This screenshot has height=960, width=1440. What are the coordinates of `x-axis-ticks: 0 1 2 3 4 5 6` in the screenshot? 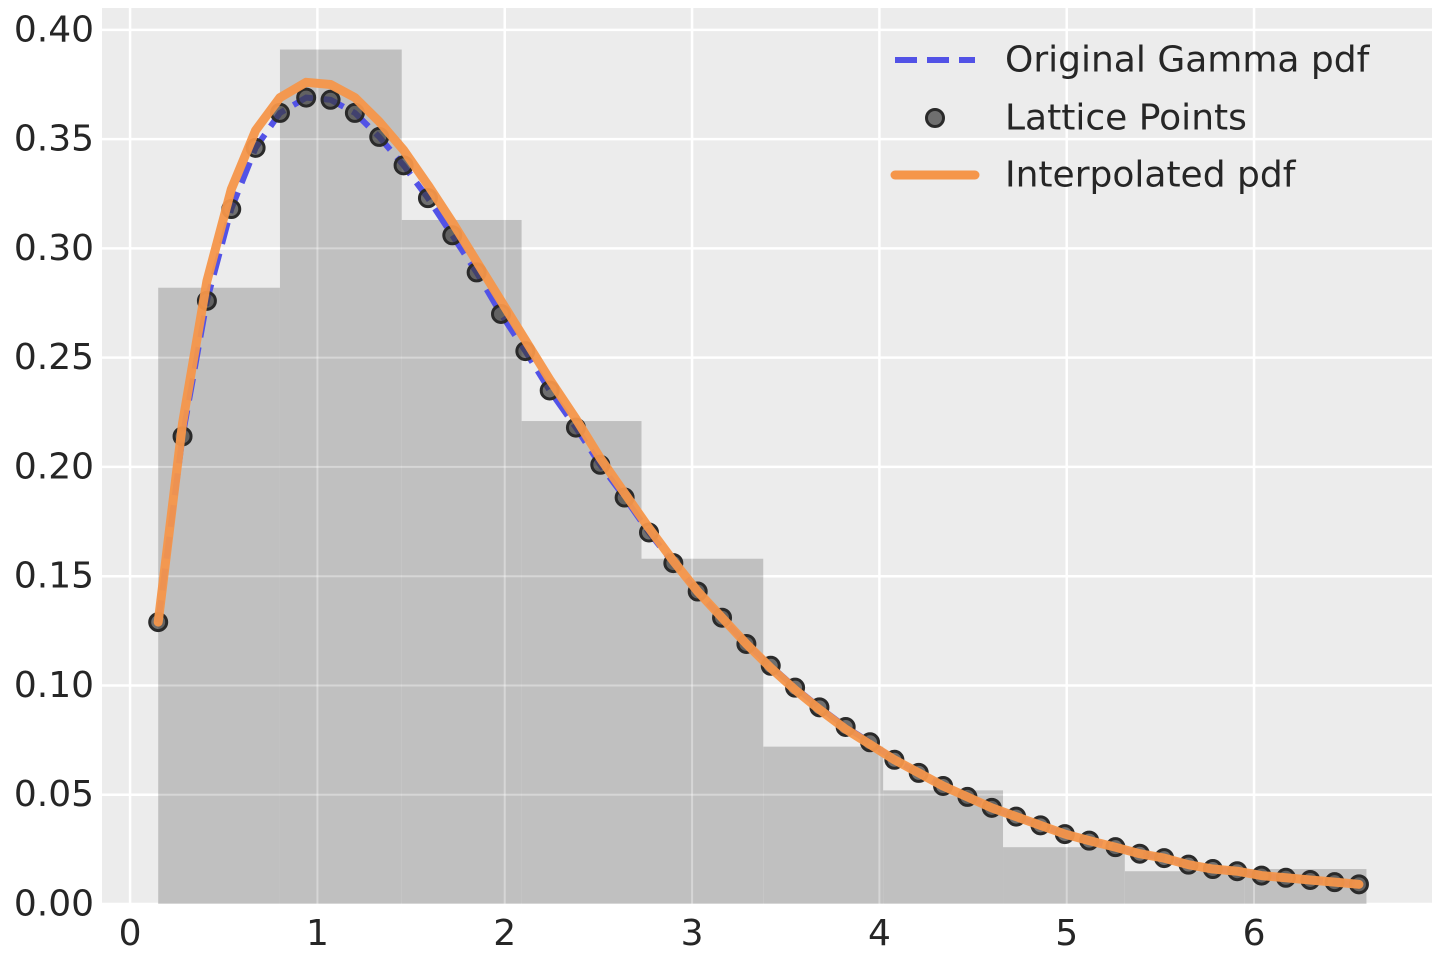 It's located at (692, 933).